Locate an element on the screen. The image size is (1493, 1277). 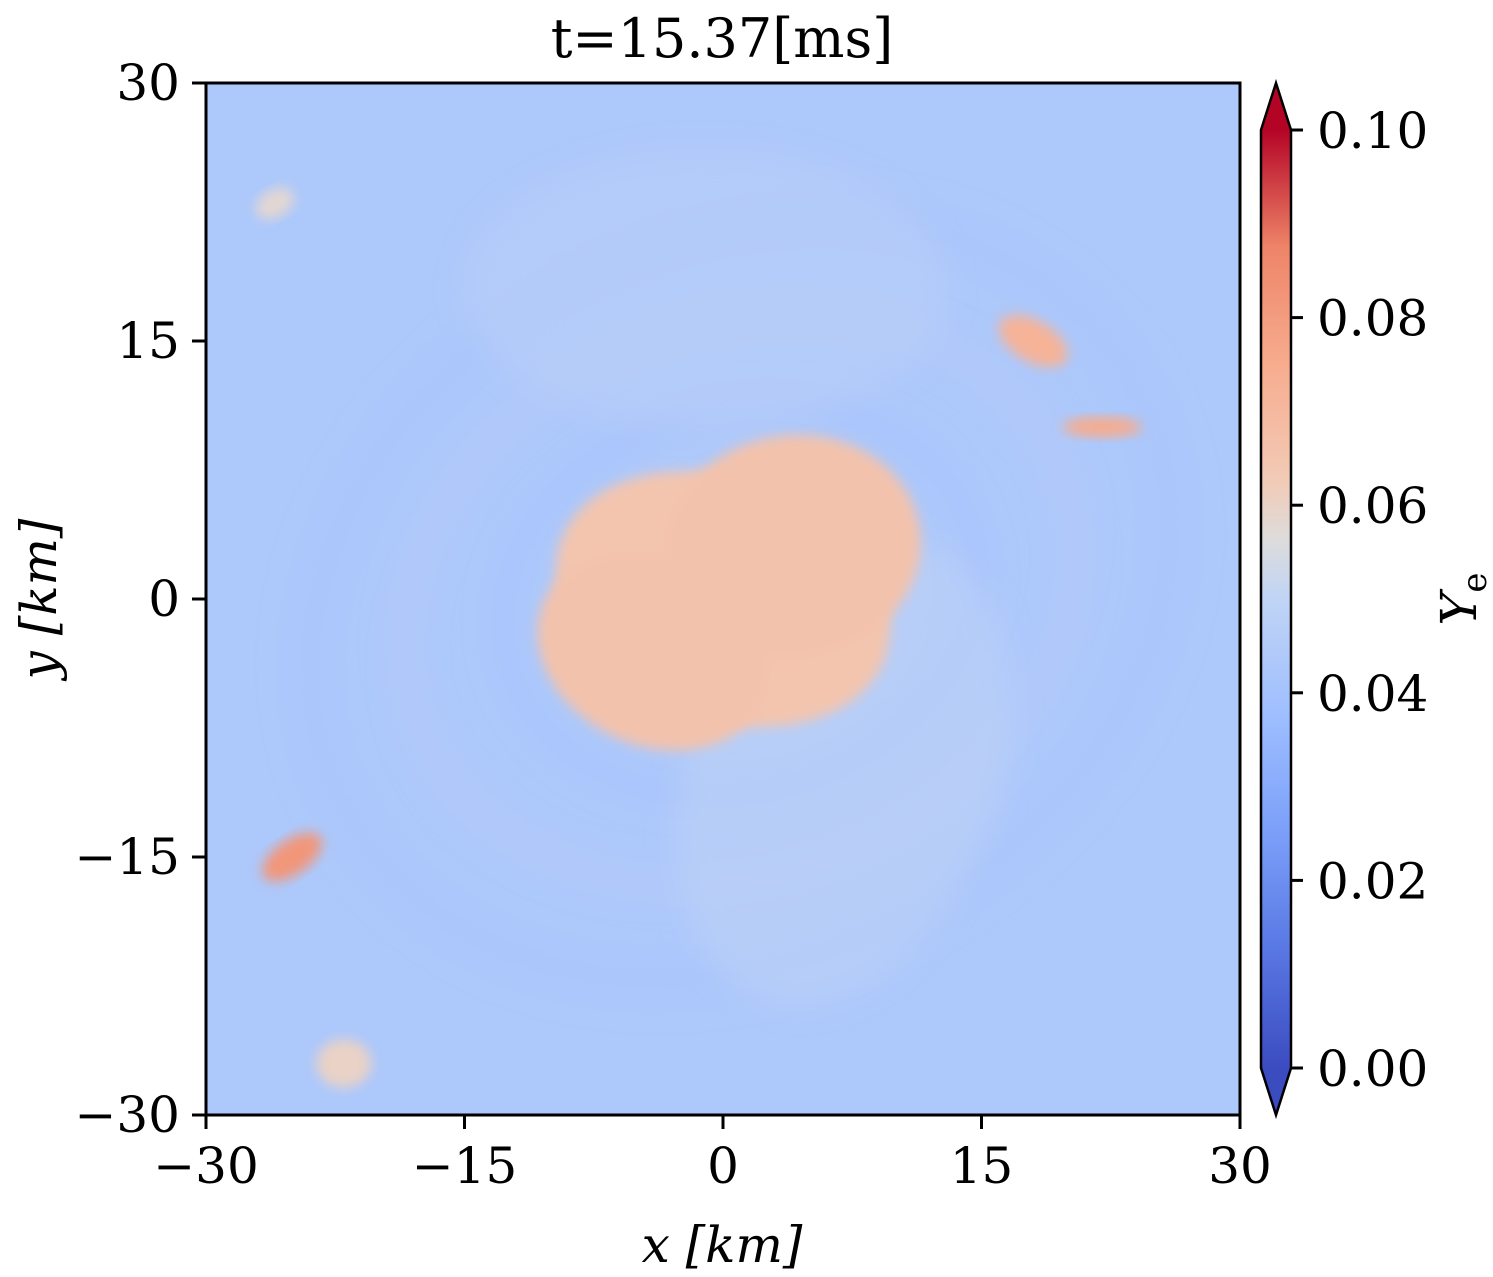
x-axis: −30 −15 0 15 30 is located at coordinates (712, 1155).